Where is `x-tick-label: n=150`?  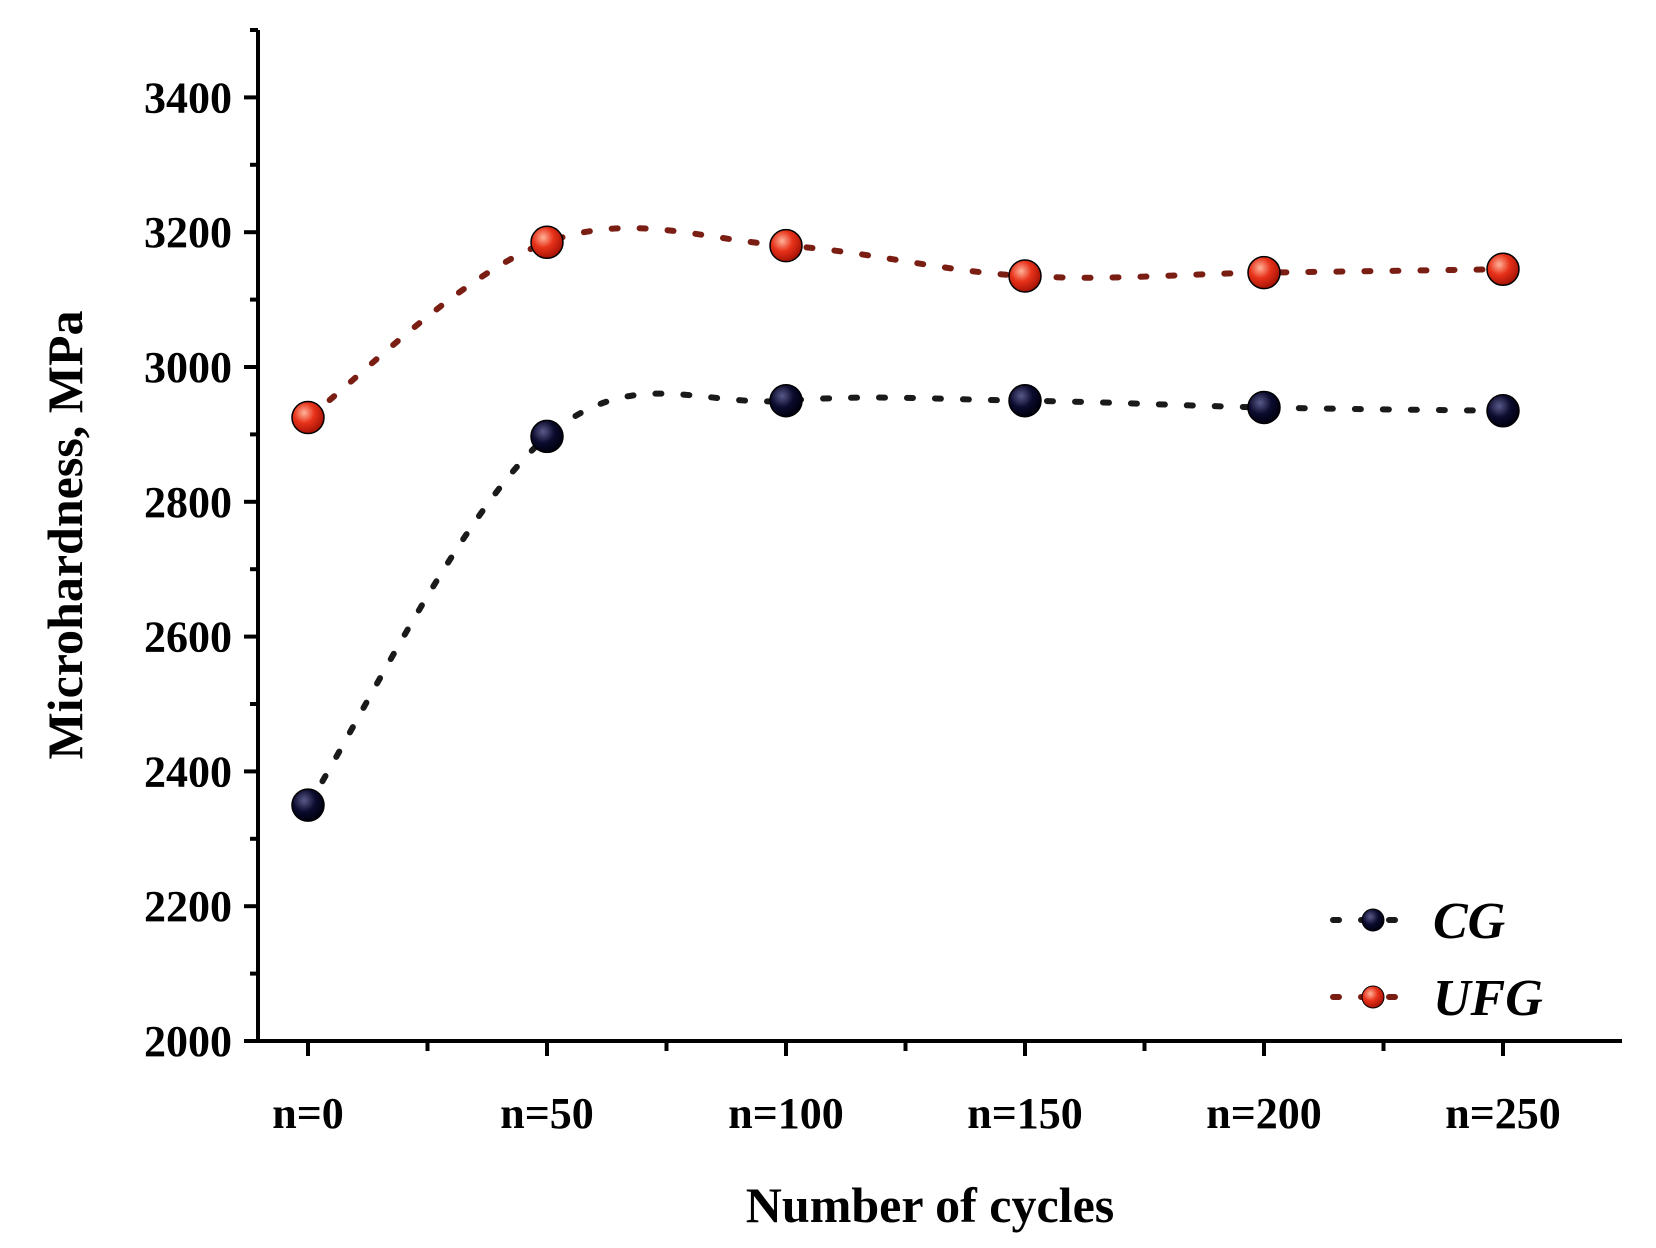 x-tick-label: n=150 is located at coordinates (1025, 1113).